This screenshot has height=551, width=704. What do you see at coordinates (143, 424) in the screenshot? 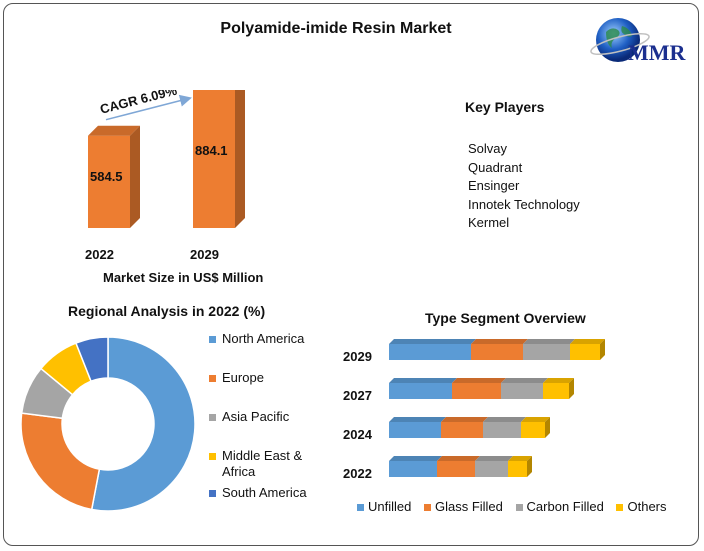
I see `donut-slice-north-america` at bounding box center [143, 424].